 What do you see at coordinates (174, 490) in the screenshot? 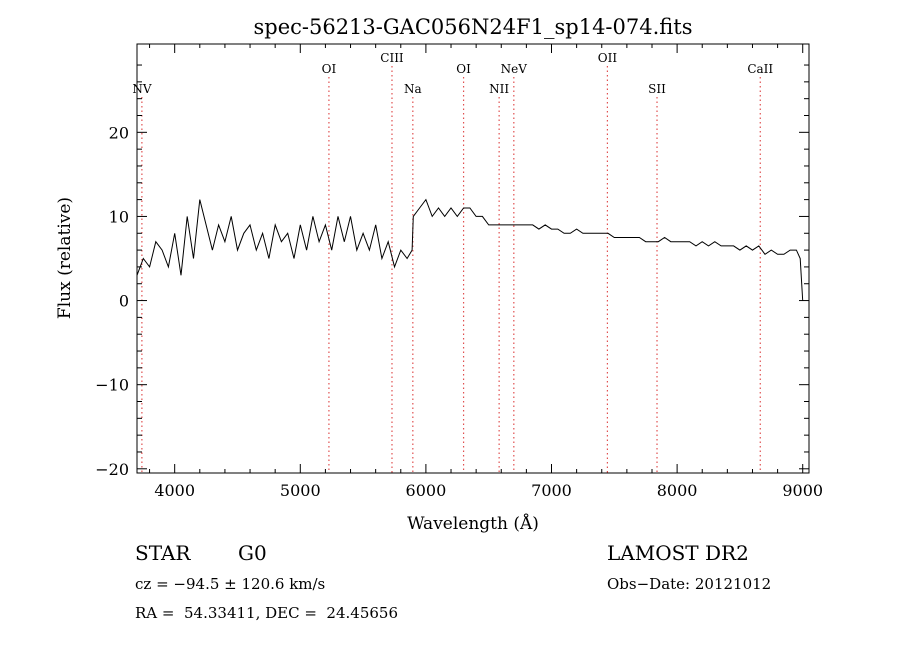
I see `x-tick-label: 4000` at bounding box center [174, 490].